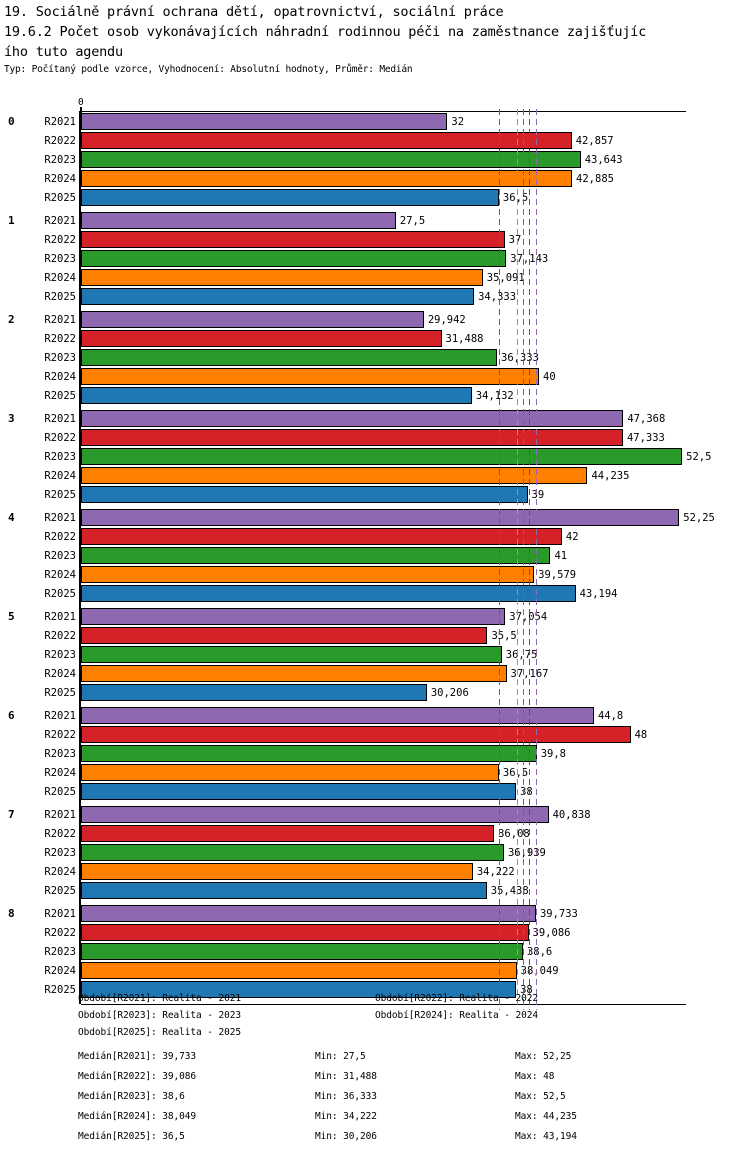 This screenshot has height=1158, width=750. Describe the element at coordinates (645, 438) in the screenshot. I see `bar-value-label: 47,333` at that location.